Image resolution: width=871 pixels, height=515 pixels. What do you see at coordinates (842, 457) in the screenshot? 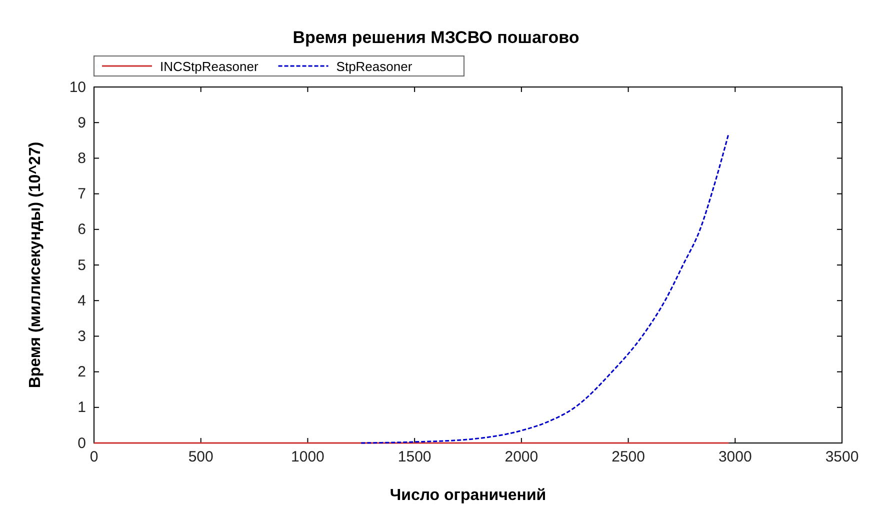
I see `x-tick-label: 3500` at bounding box center [842, 457].